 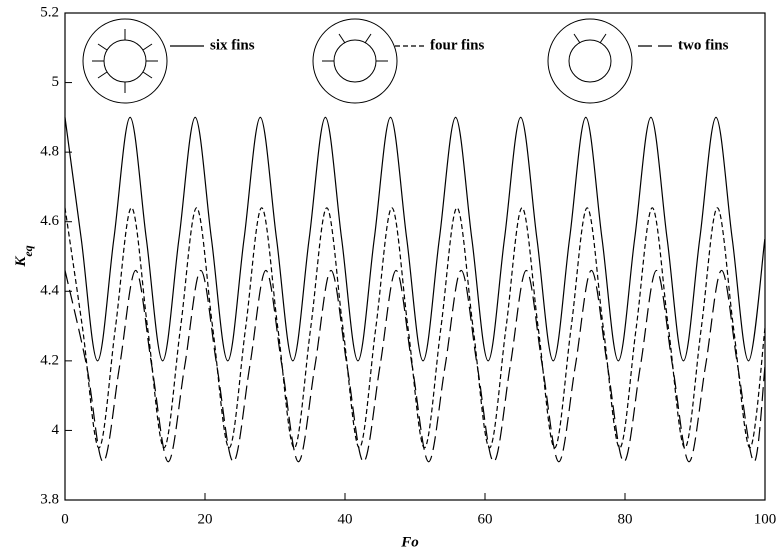 I want to click on y-tick-label: 3.8, so click(x=49, y=499).